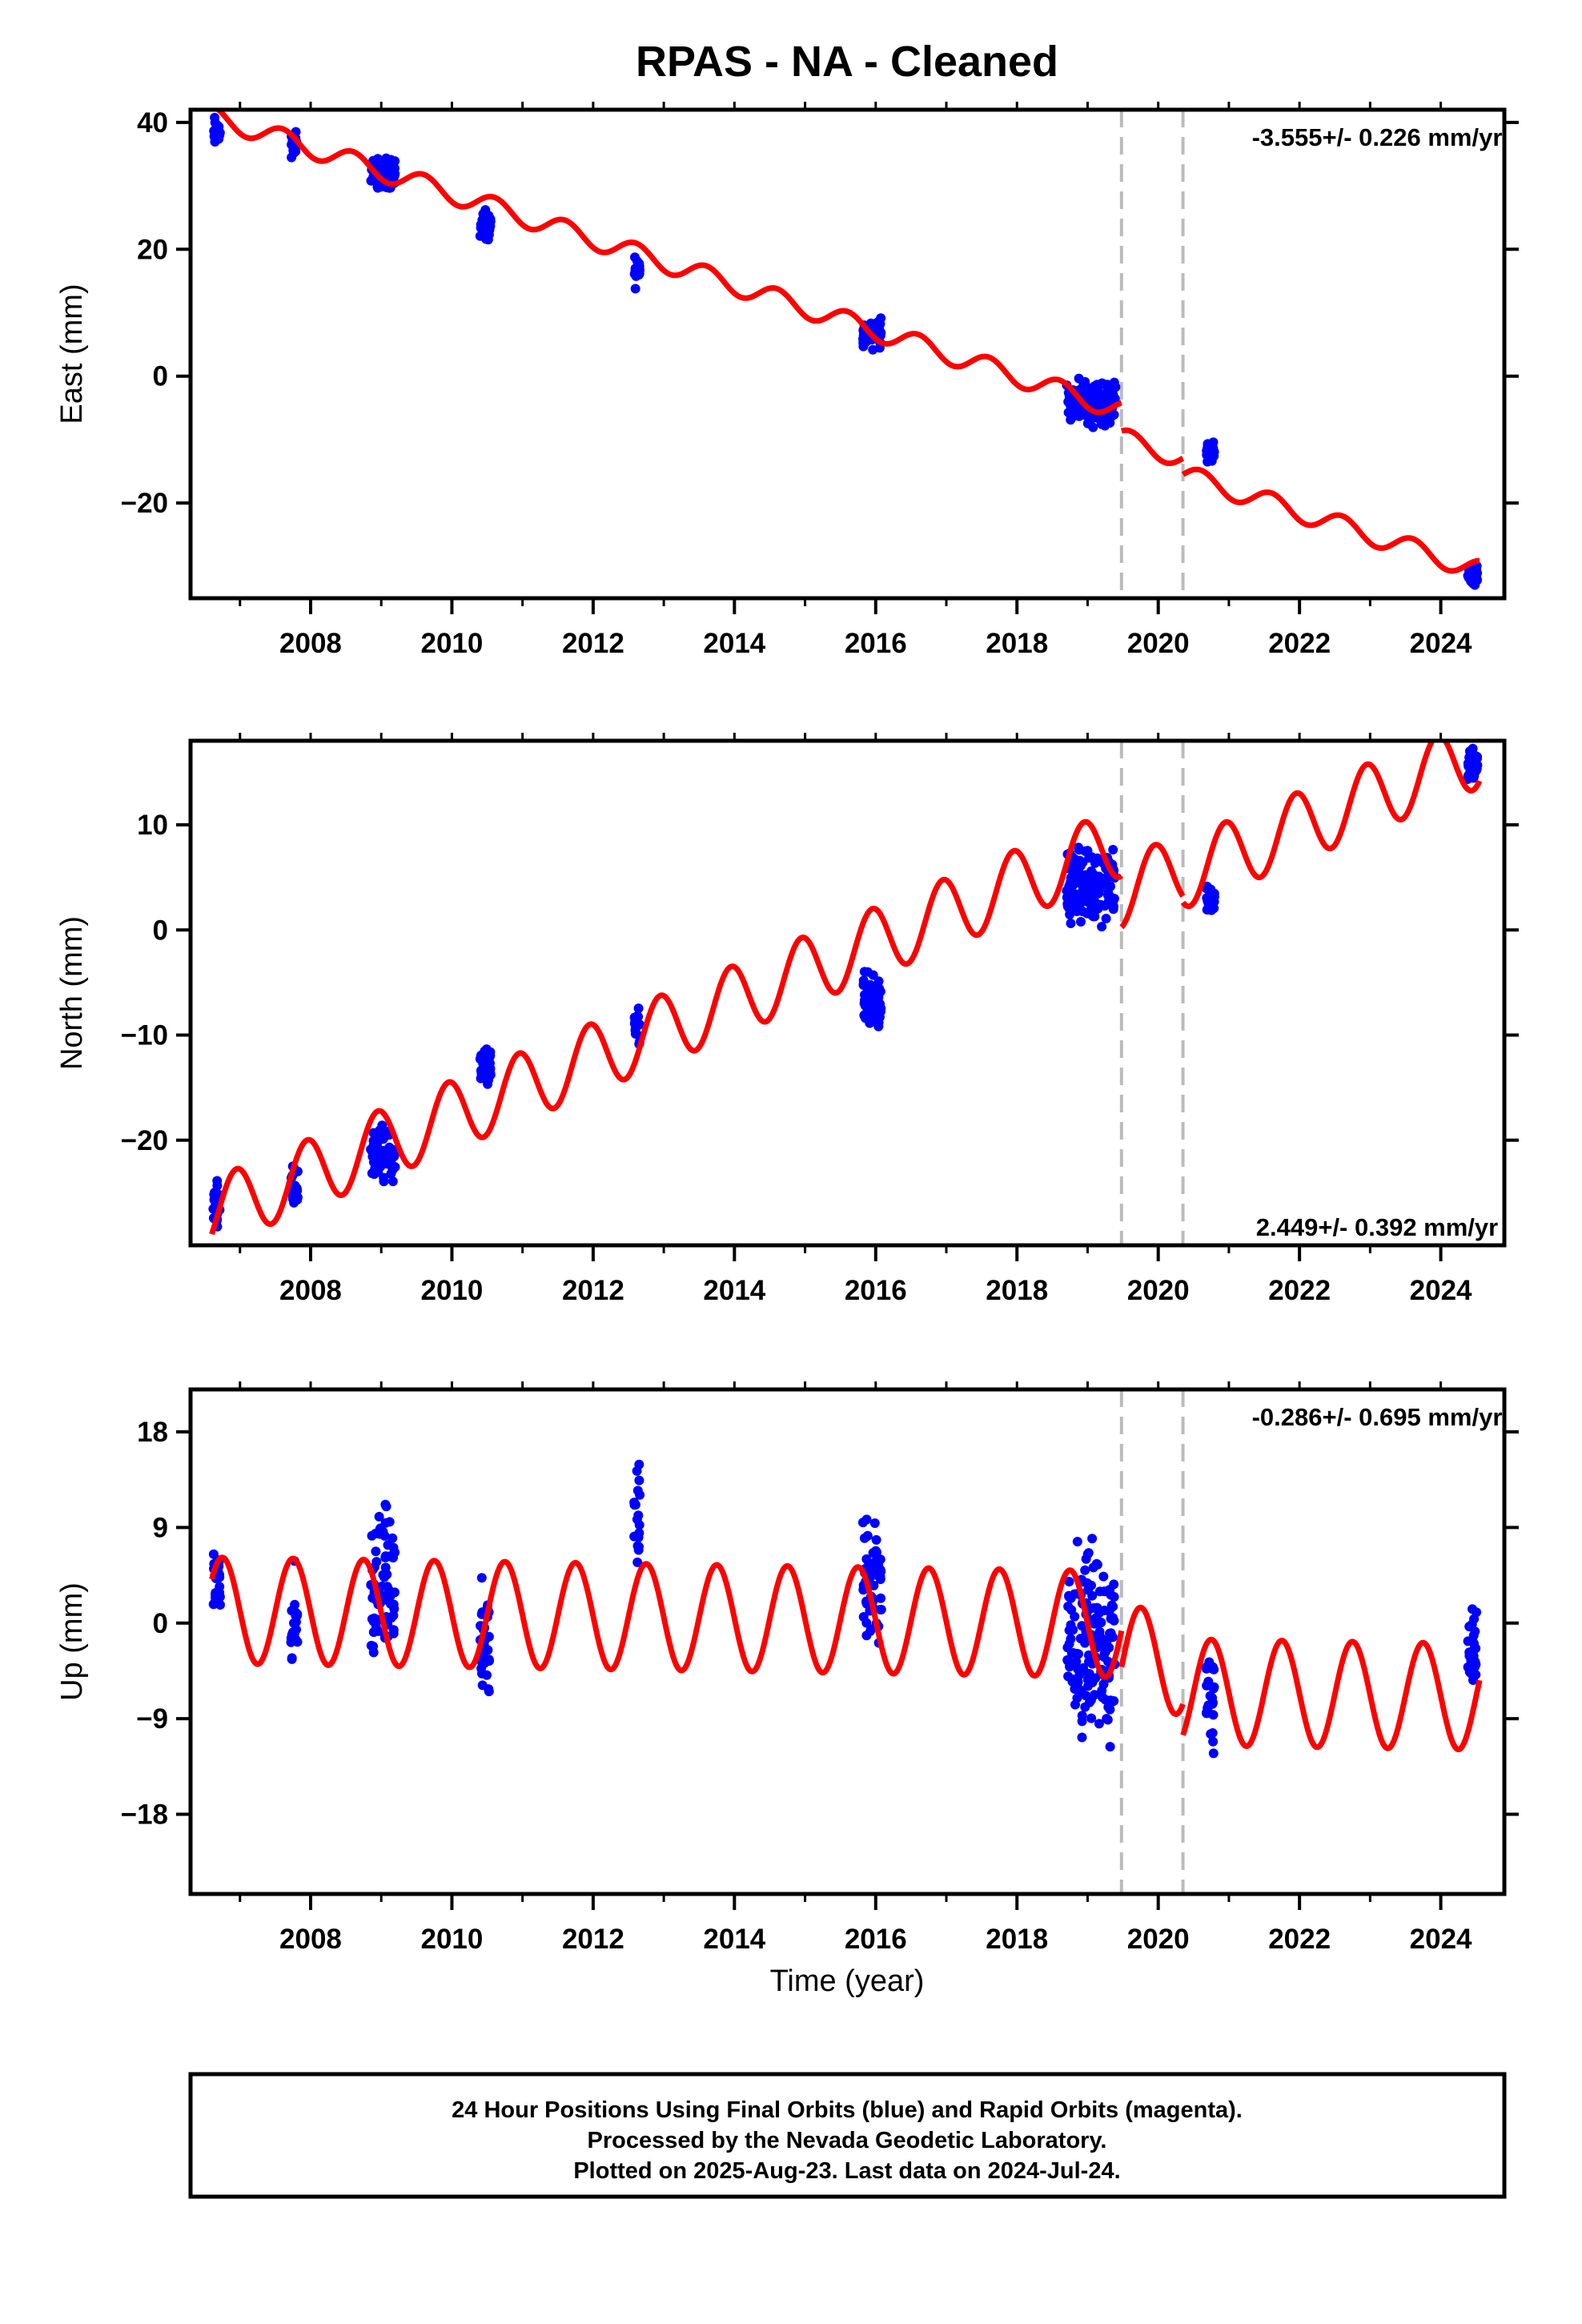  Describe the element at coordinates (1378, 137) in the screenshot. I see `velocity-label: -3.555+/- 0.226 mm/yr` at that location.